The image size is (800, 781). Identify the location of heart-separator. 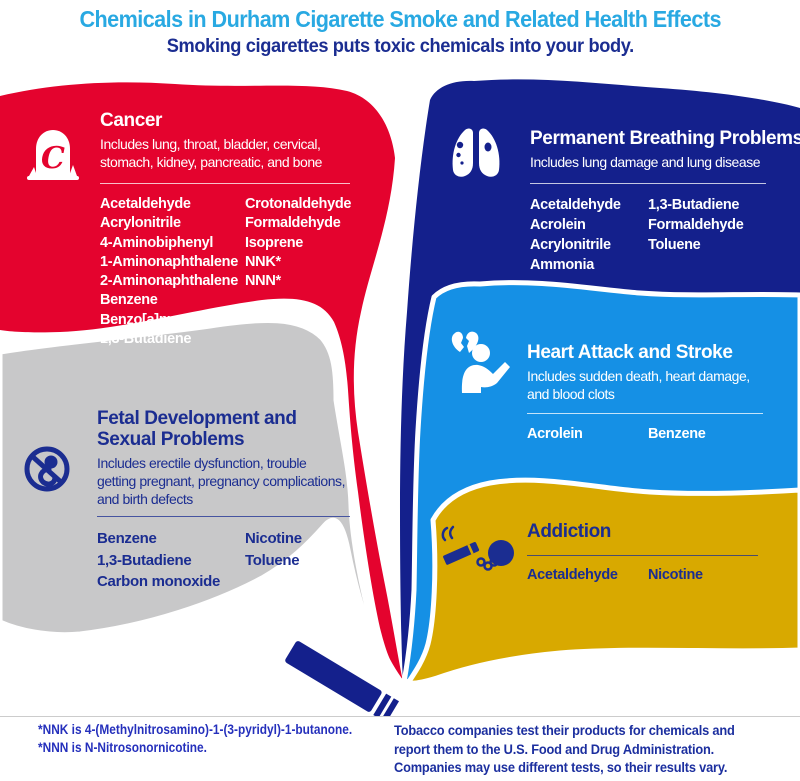
(645, 413).